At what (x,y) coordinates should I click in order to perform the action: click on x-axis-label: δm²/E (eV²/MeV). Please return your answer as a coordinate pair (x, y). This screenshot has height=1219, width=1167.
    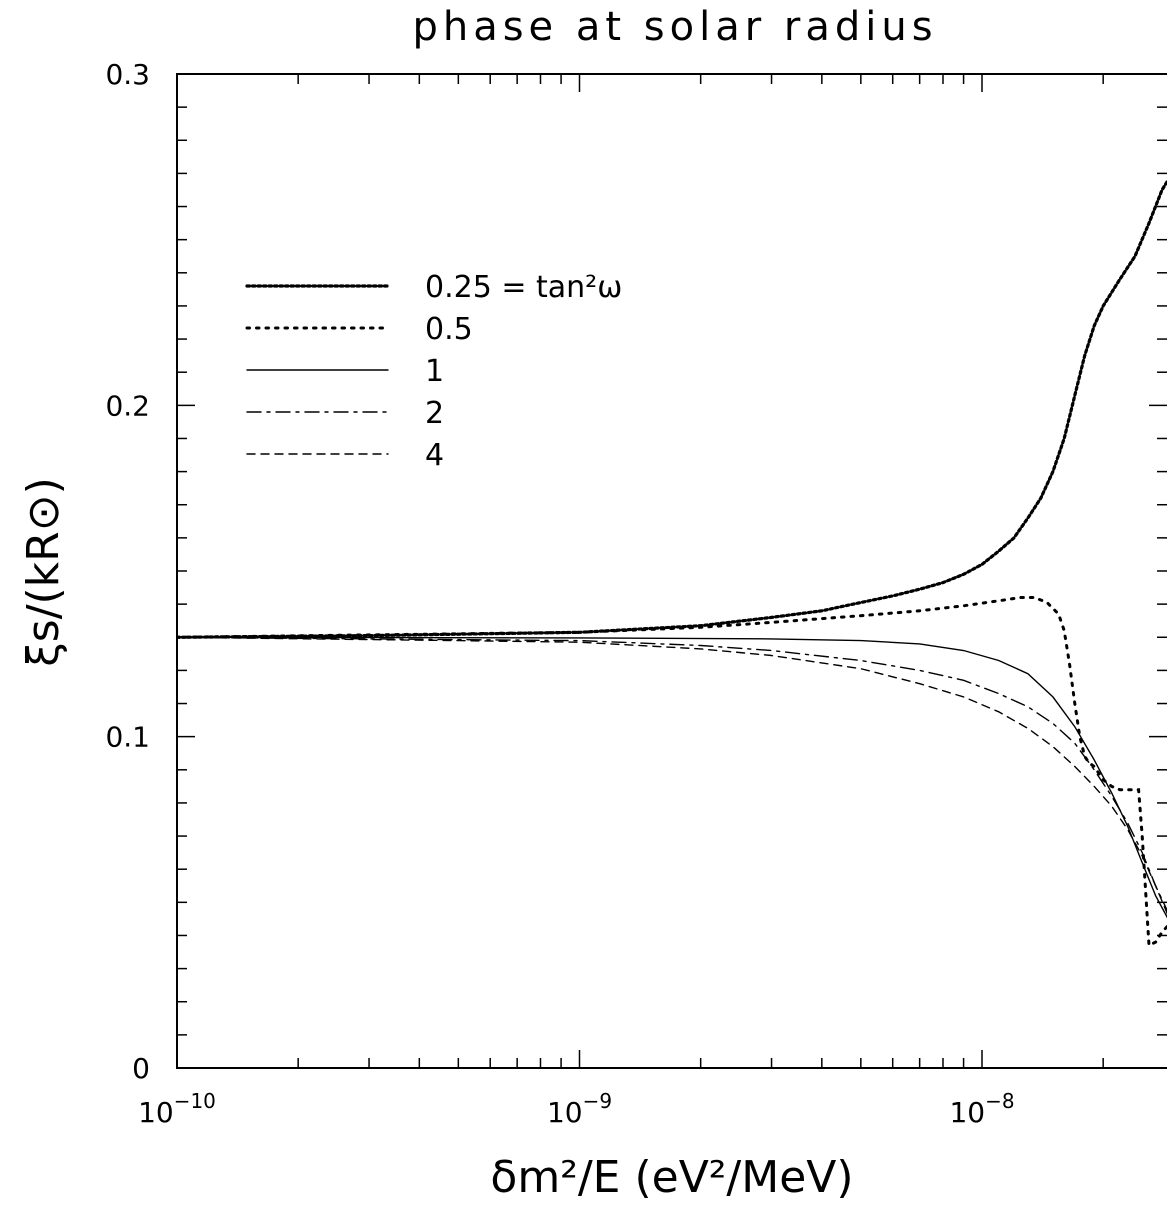
    Looking at the image, I should click on (671, 1177).